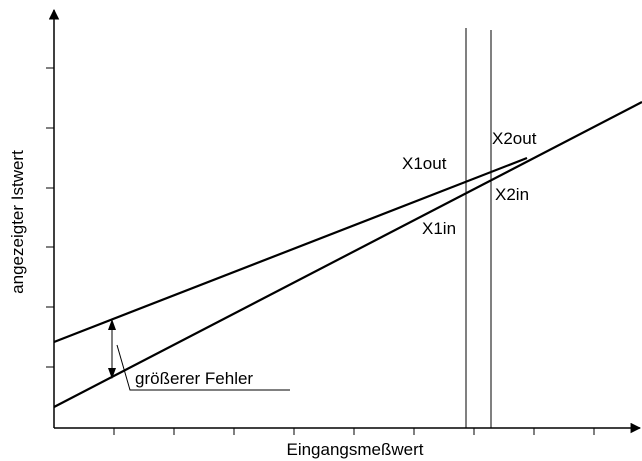 This screenshot has height=461, width=642. What do you see at coordinates (17, 222) in the screenshot?
I see `y-axis-label: angezeigter Istwert` at bounding box center [17, 222].